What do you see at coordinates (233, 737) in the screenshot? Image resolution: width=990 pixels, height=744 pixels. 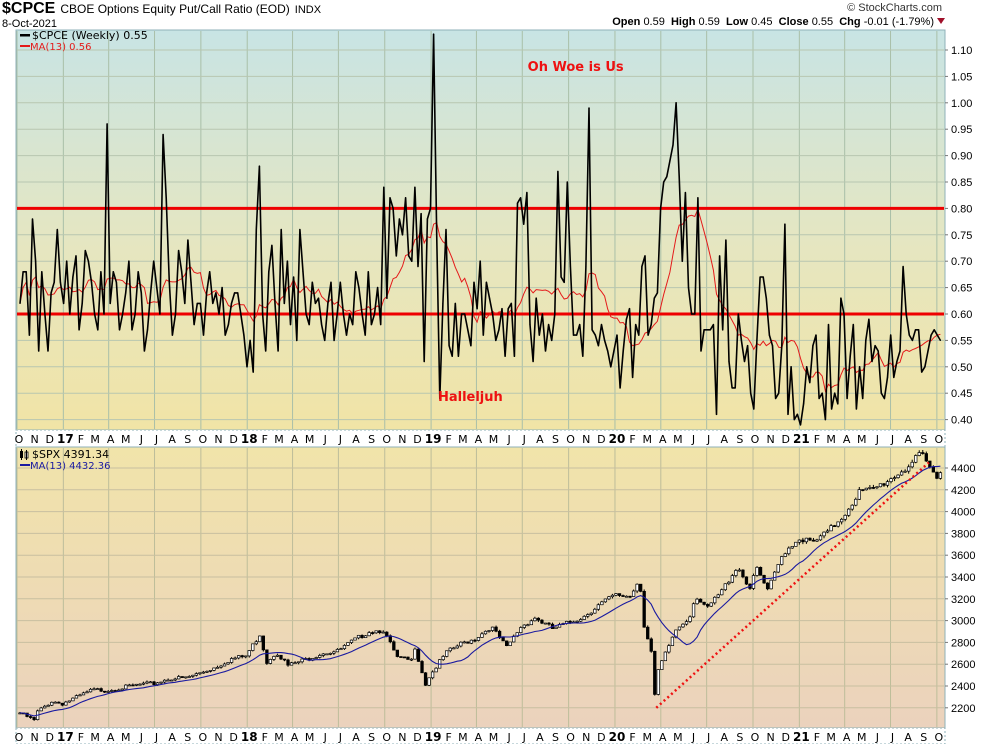 I see `x-tick-label: D` at bounding box center [233, 737].